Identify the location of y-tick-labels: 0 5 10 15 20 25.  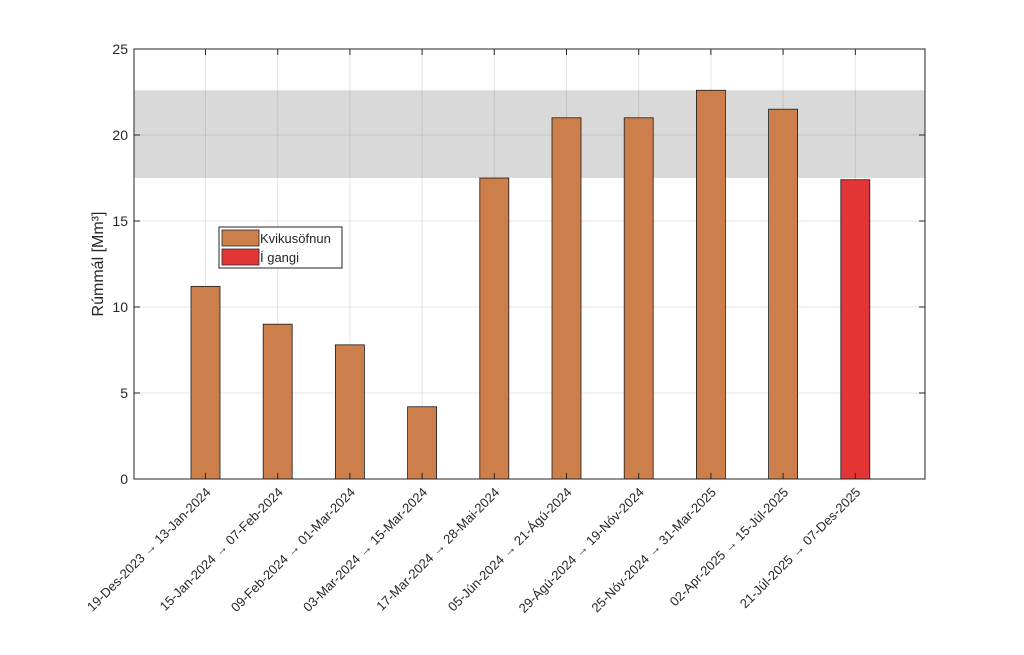
(120, 264).